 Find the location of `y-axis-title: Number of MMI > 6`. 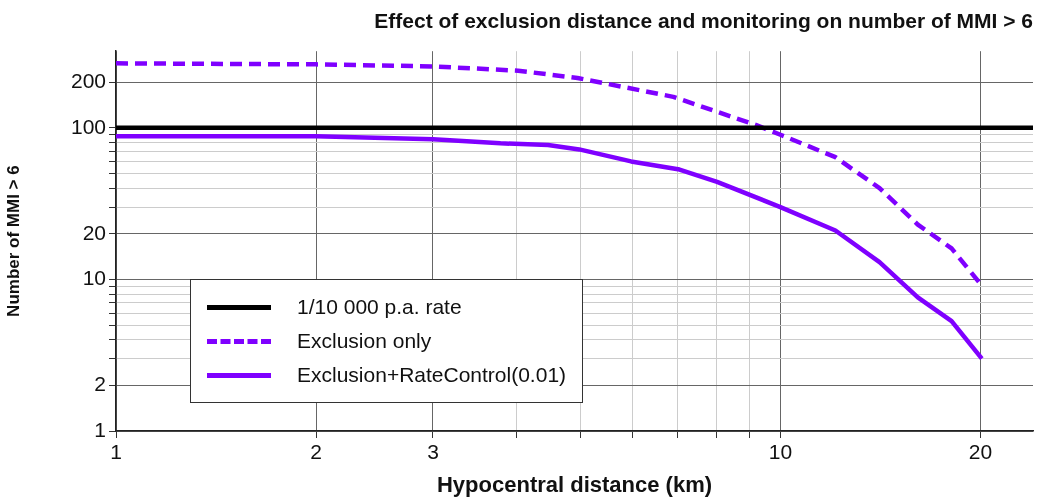

y-axis-title: Number of MMI > 6 is located at coordinates (13, 241).